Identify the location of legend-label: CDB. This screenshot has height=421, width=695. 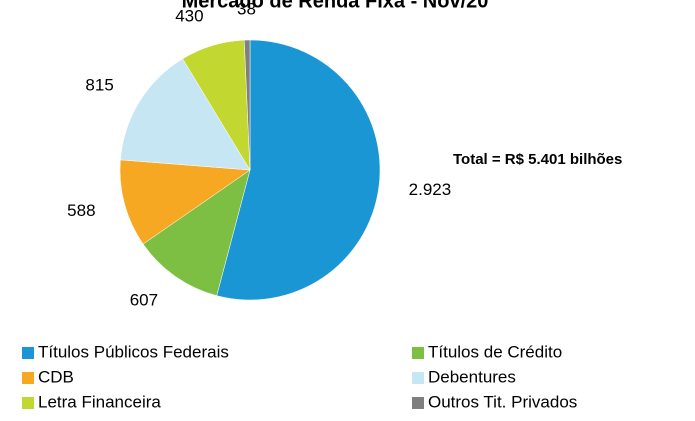
(56, 376).